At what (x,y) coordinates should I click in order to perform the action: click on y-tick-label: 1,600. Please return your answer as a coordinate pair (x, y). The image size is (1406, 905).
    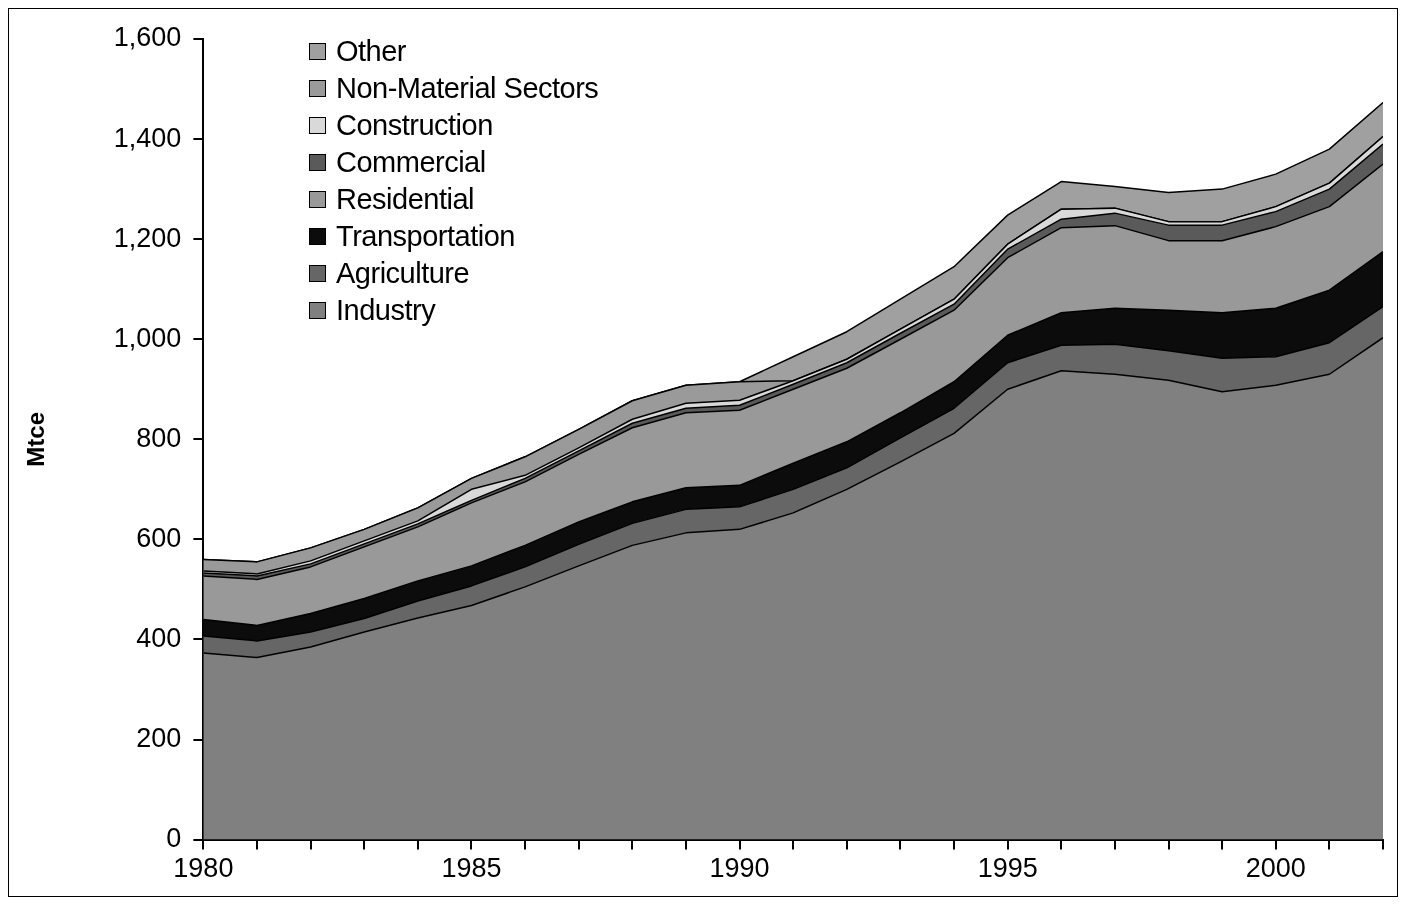
    Looking at the image, I should click on (147, 37).